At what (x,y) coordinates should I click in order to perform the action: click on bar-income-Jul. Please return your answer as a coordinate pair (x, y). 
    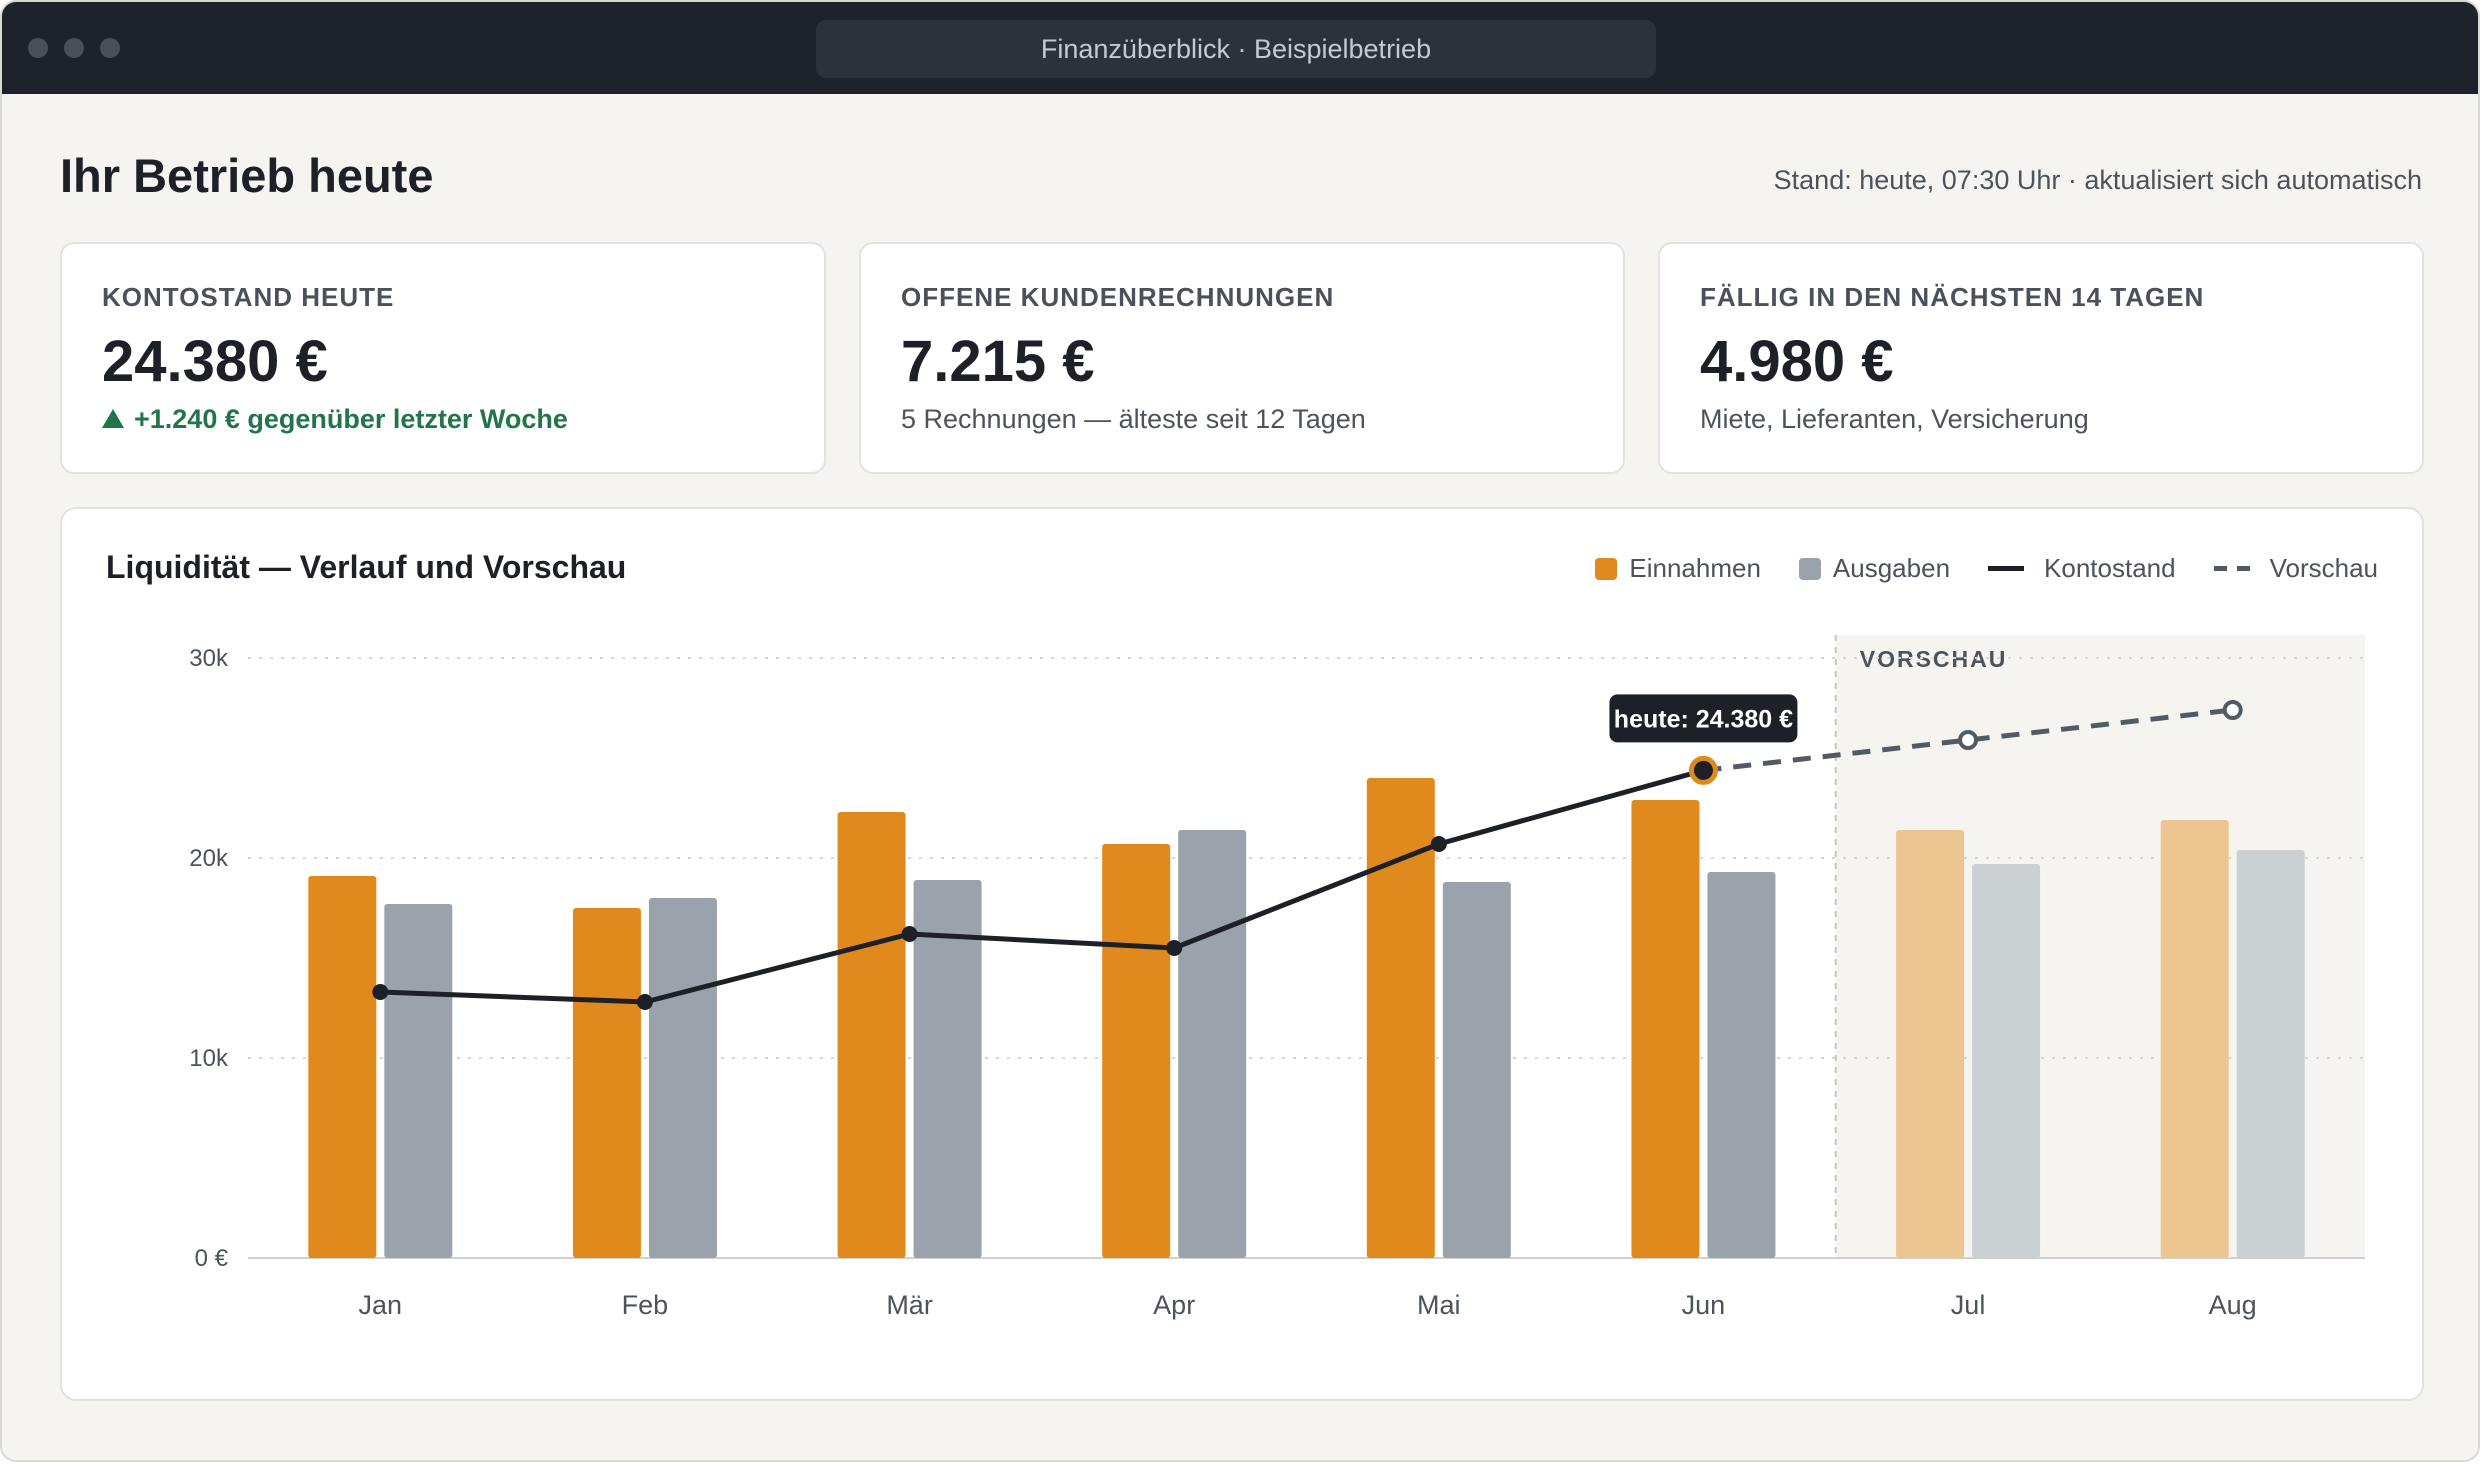
    Looking at the image, I should click on (1930, 1044).